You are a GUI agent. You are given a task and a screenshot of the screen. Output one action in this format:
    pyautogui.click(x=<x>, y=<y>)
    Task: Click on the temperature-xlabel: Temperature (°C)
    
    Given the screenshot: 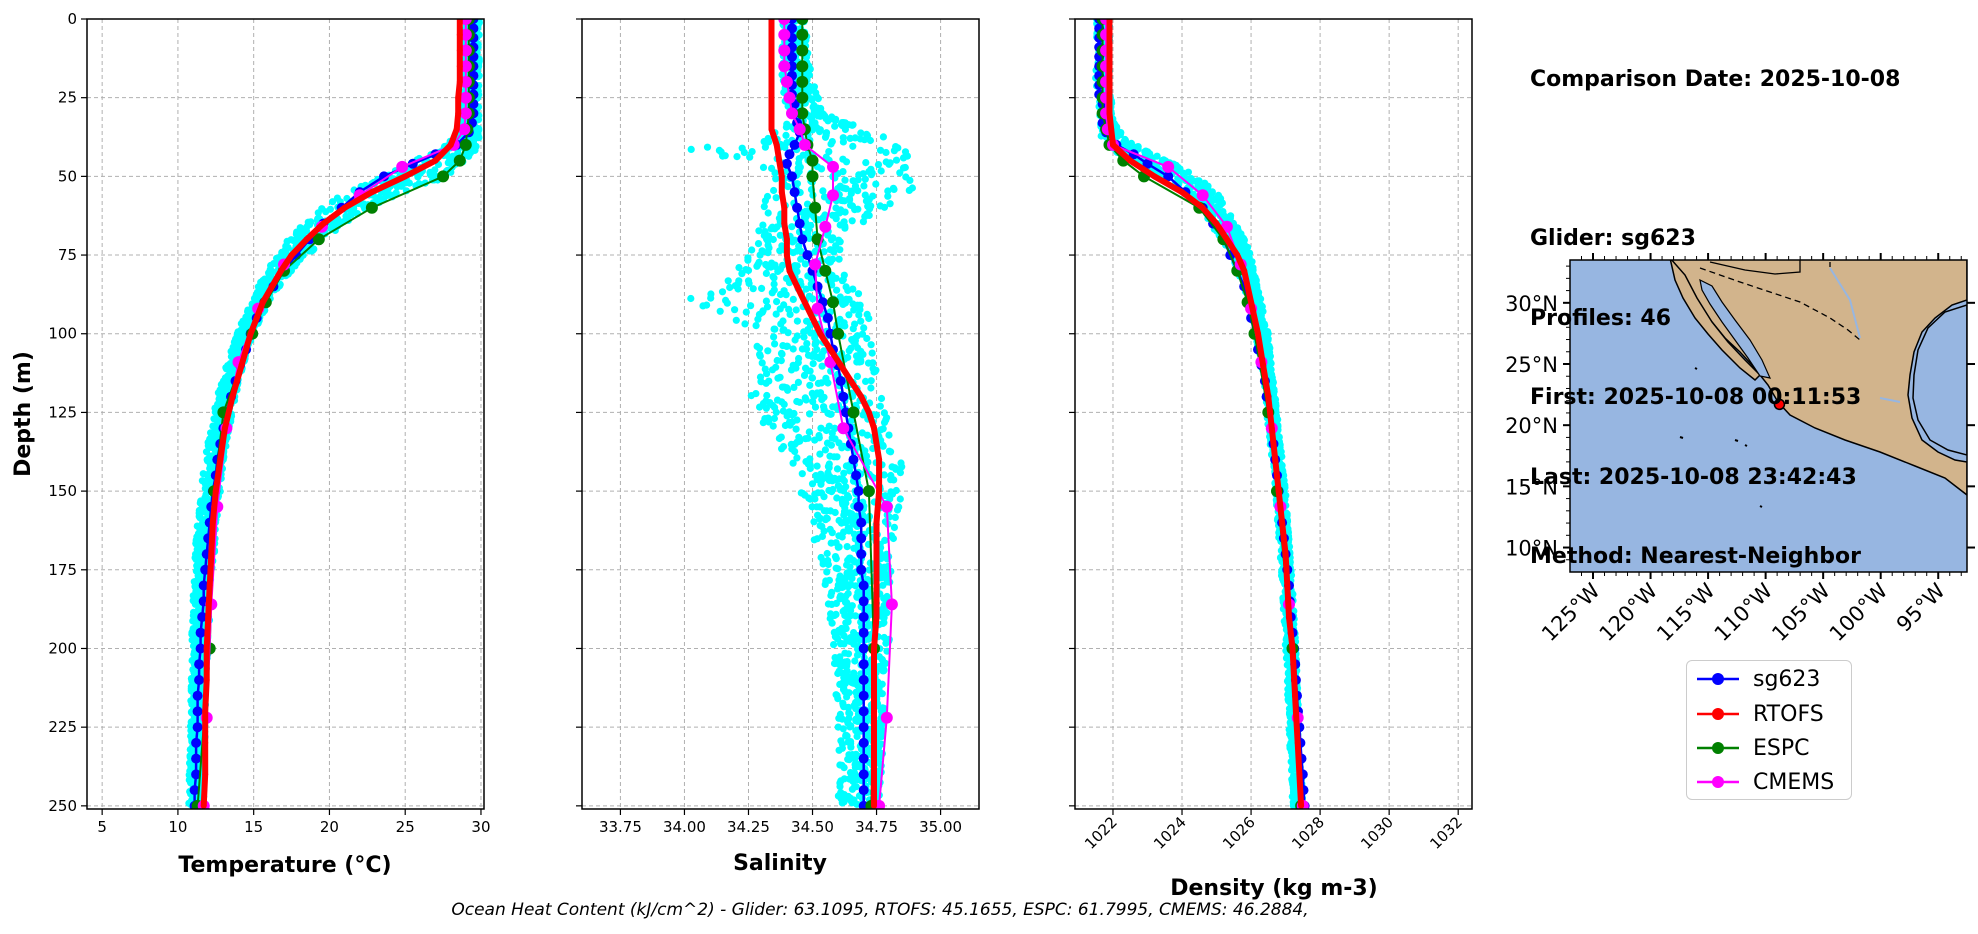 What is the action you would take?
    pyautogui.click(x=284, y=865)
    